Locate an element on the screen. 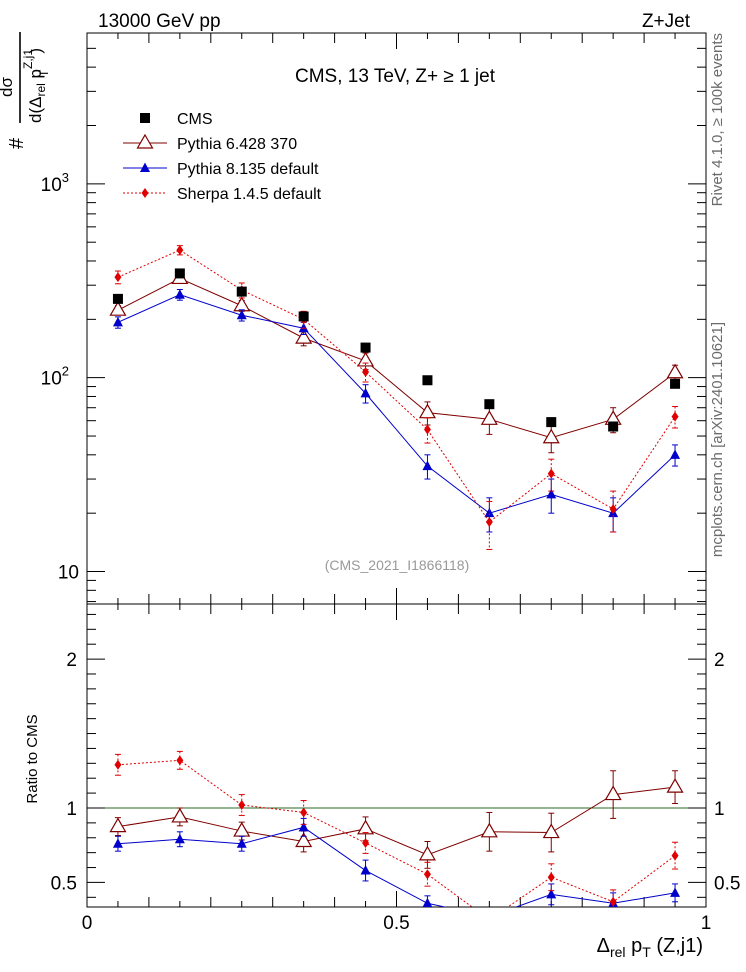  ratio-series-pythia8 is located at coordinates (396, 869).